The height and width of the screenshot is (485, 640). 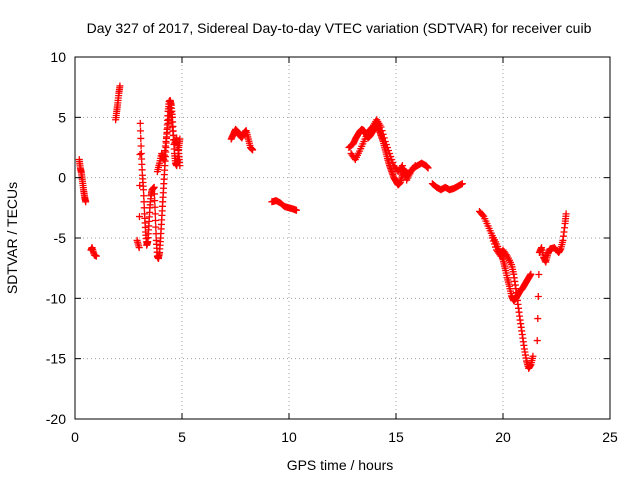 I want to click on y-tick-label: -10, so click(x=56, y=298).